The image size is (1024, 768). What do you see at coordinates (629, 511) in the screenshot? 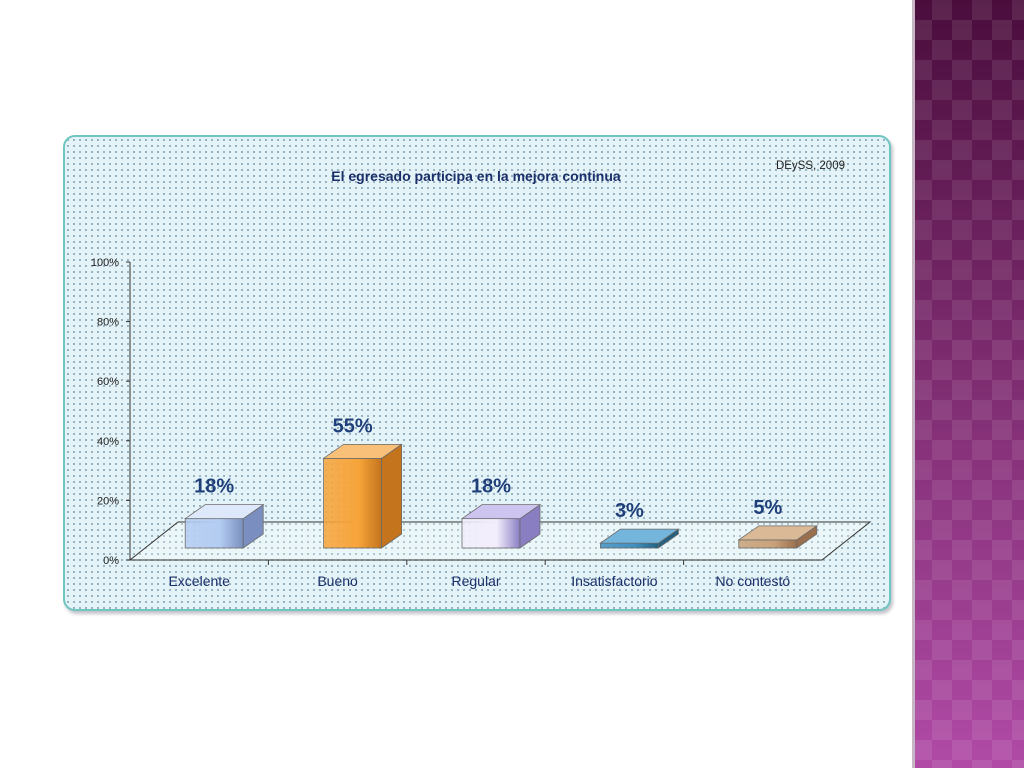
I see `data-label: 3%` at bounding box center [629, 511].